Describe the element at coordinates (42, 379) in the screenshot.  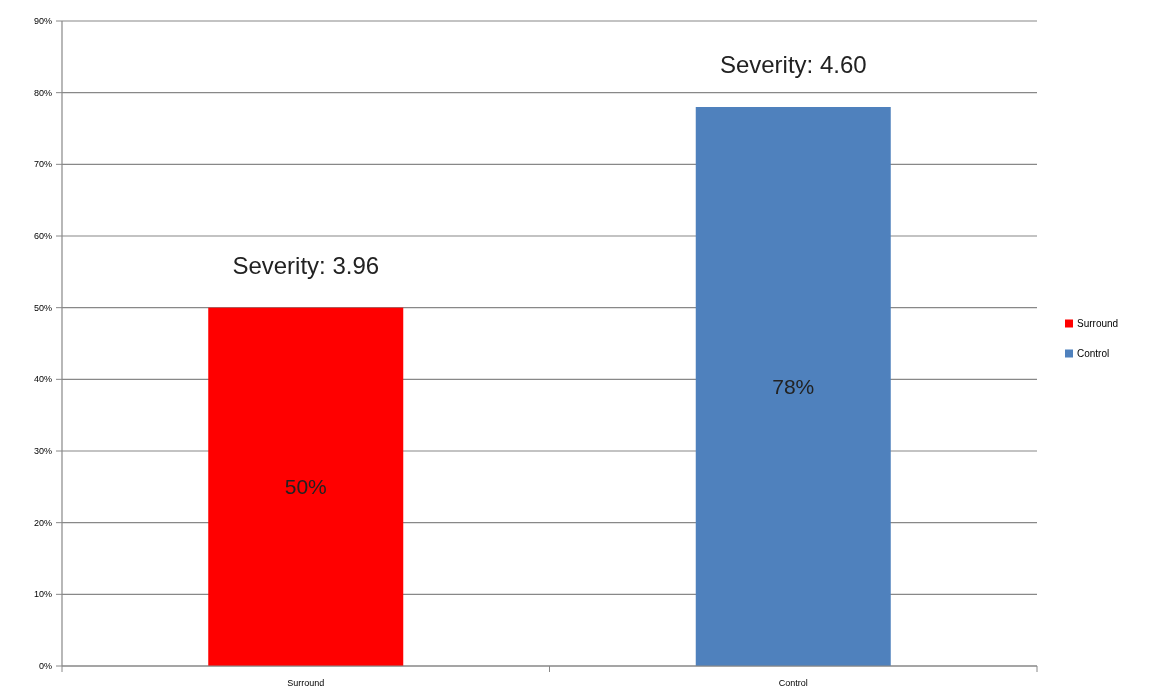
I see `y-tick-label: 40%` at that location.